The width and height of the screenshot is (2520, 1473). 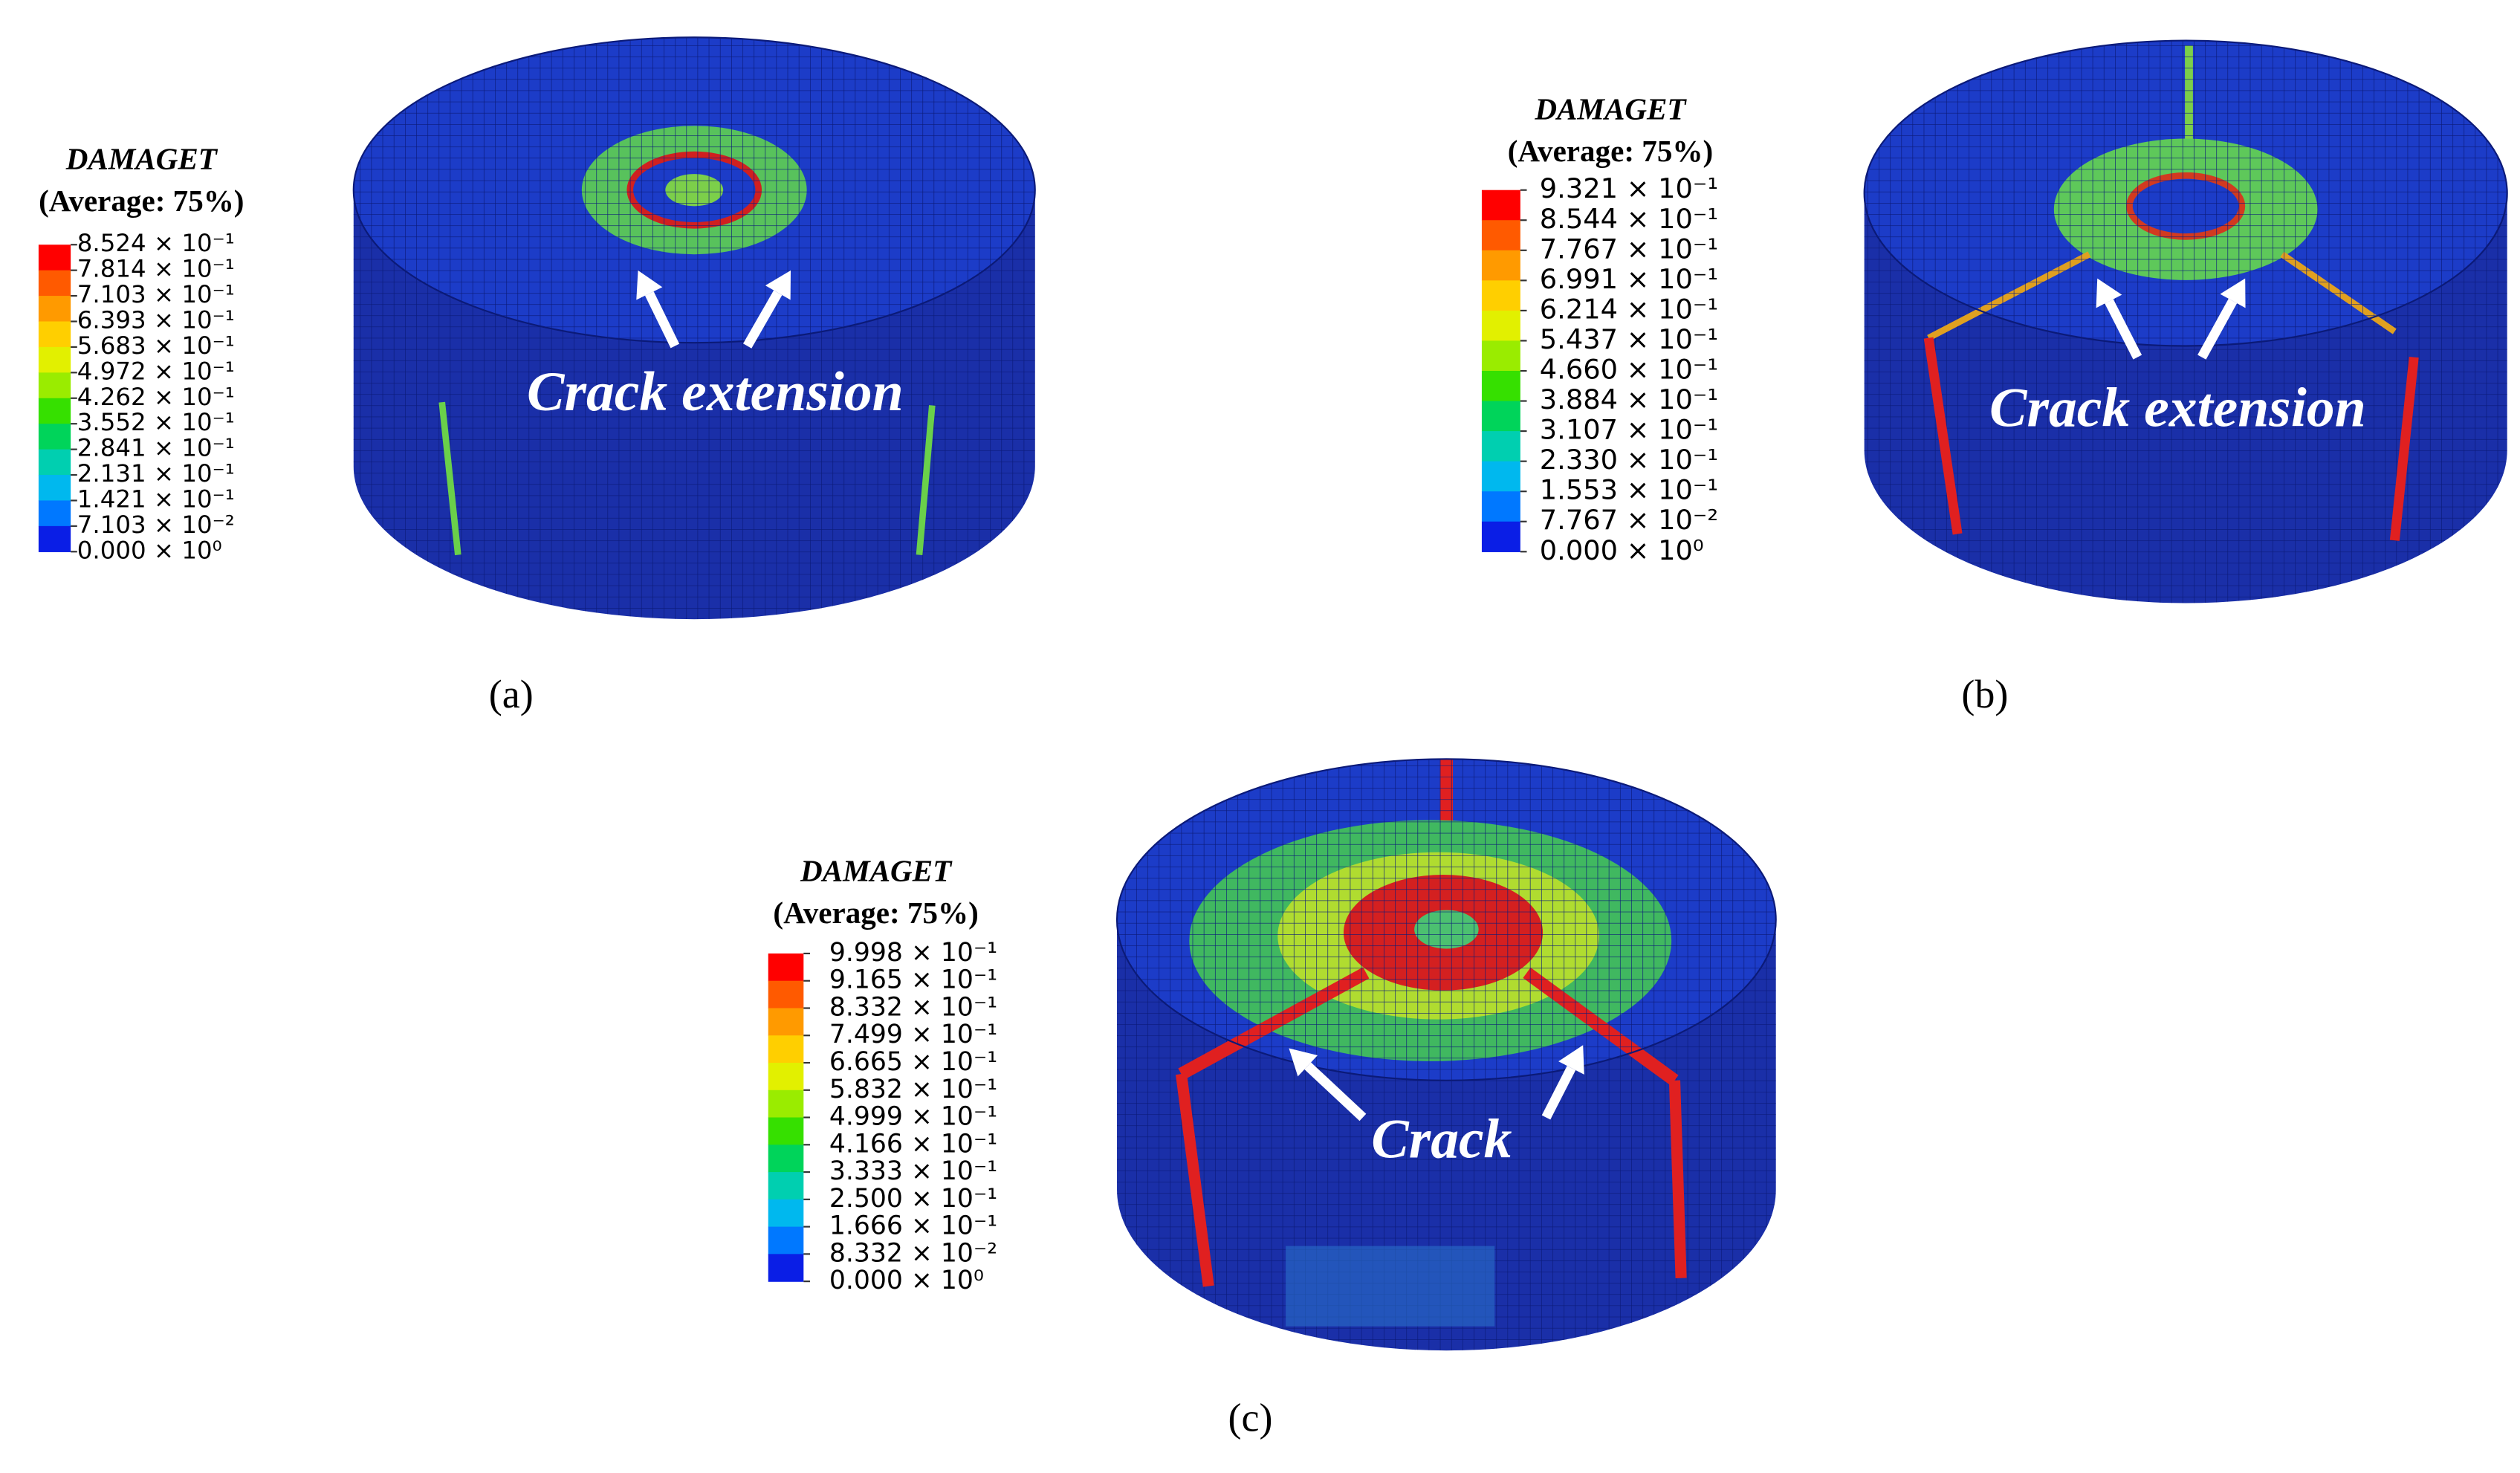 I want to click on caption: (c), so click(x=1250, y=1417).